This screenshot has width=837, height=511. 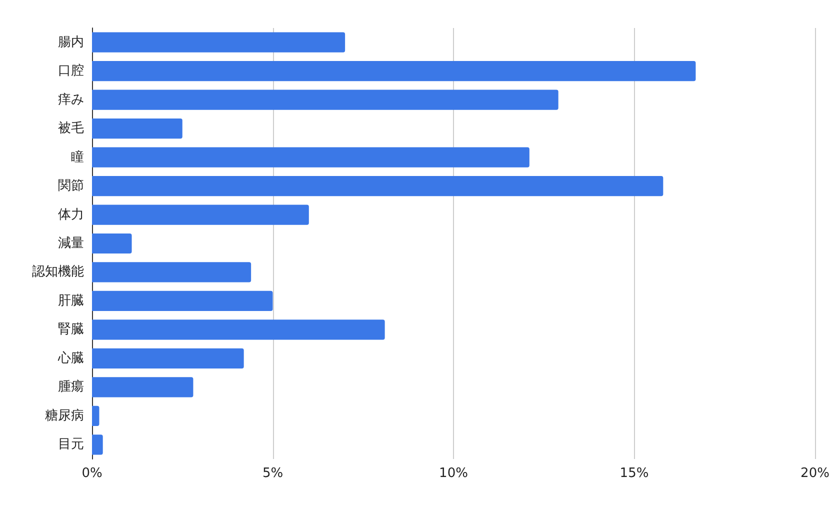 What do you see at coordinates (273, 473) in the screenshot?
I see `x-tick-label: 5%` at bounding box center [273, 473].